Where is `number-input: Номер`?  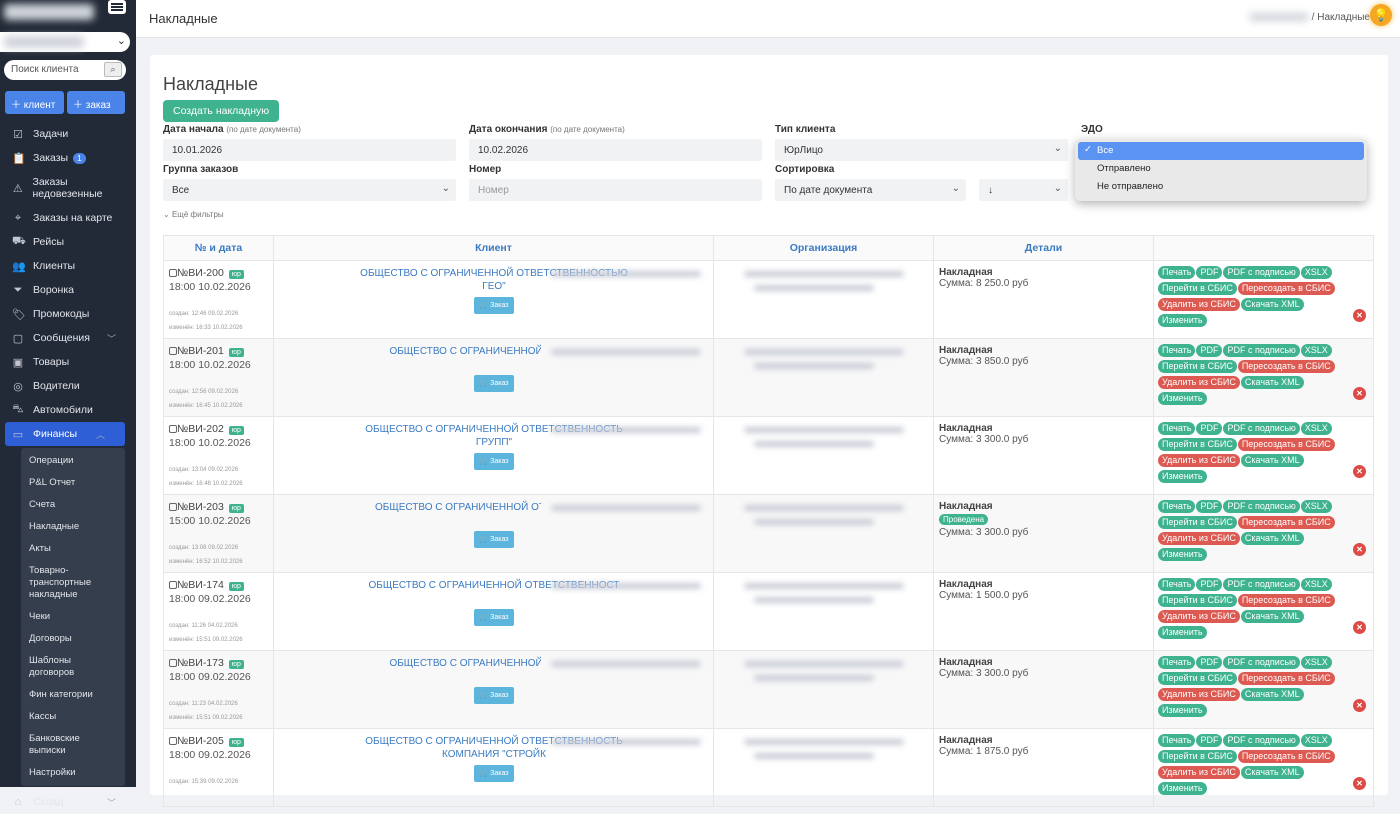 number-input: Номер is located at coordinates (615, 190).